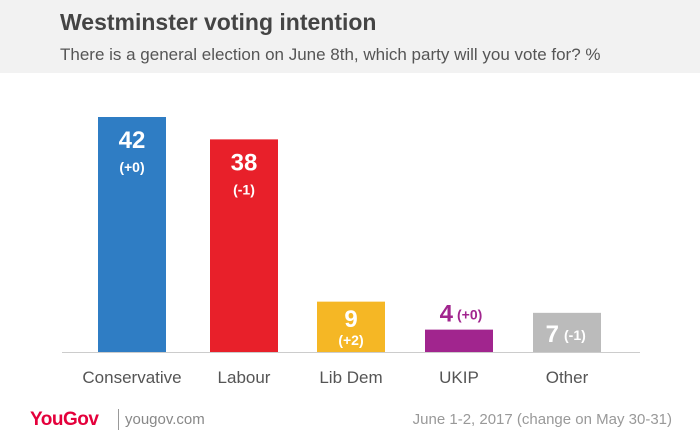  Describe the element at coordinates (542, 419) in the screenshot. I see `footer-date-note: June 1-2, 2017 (change on May 30-31)` at that location.